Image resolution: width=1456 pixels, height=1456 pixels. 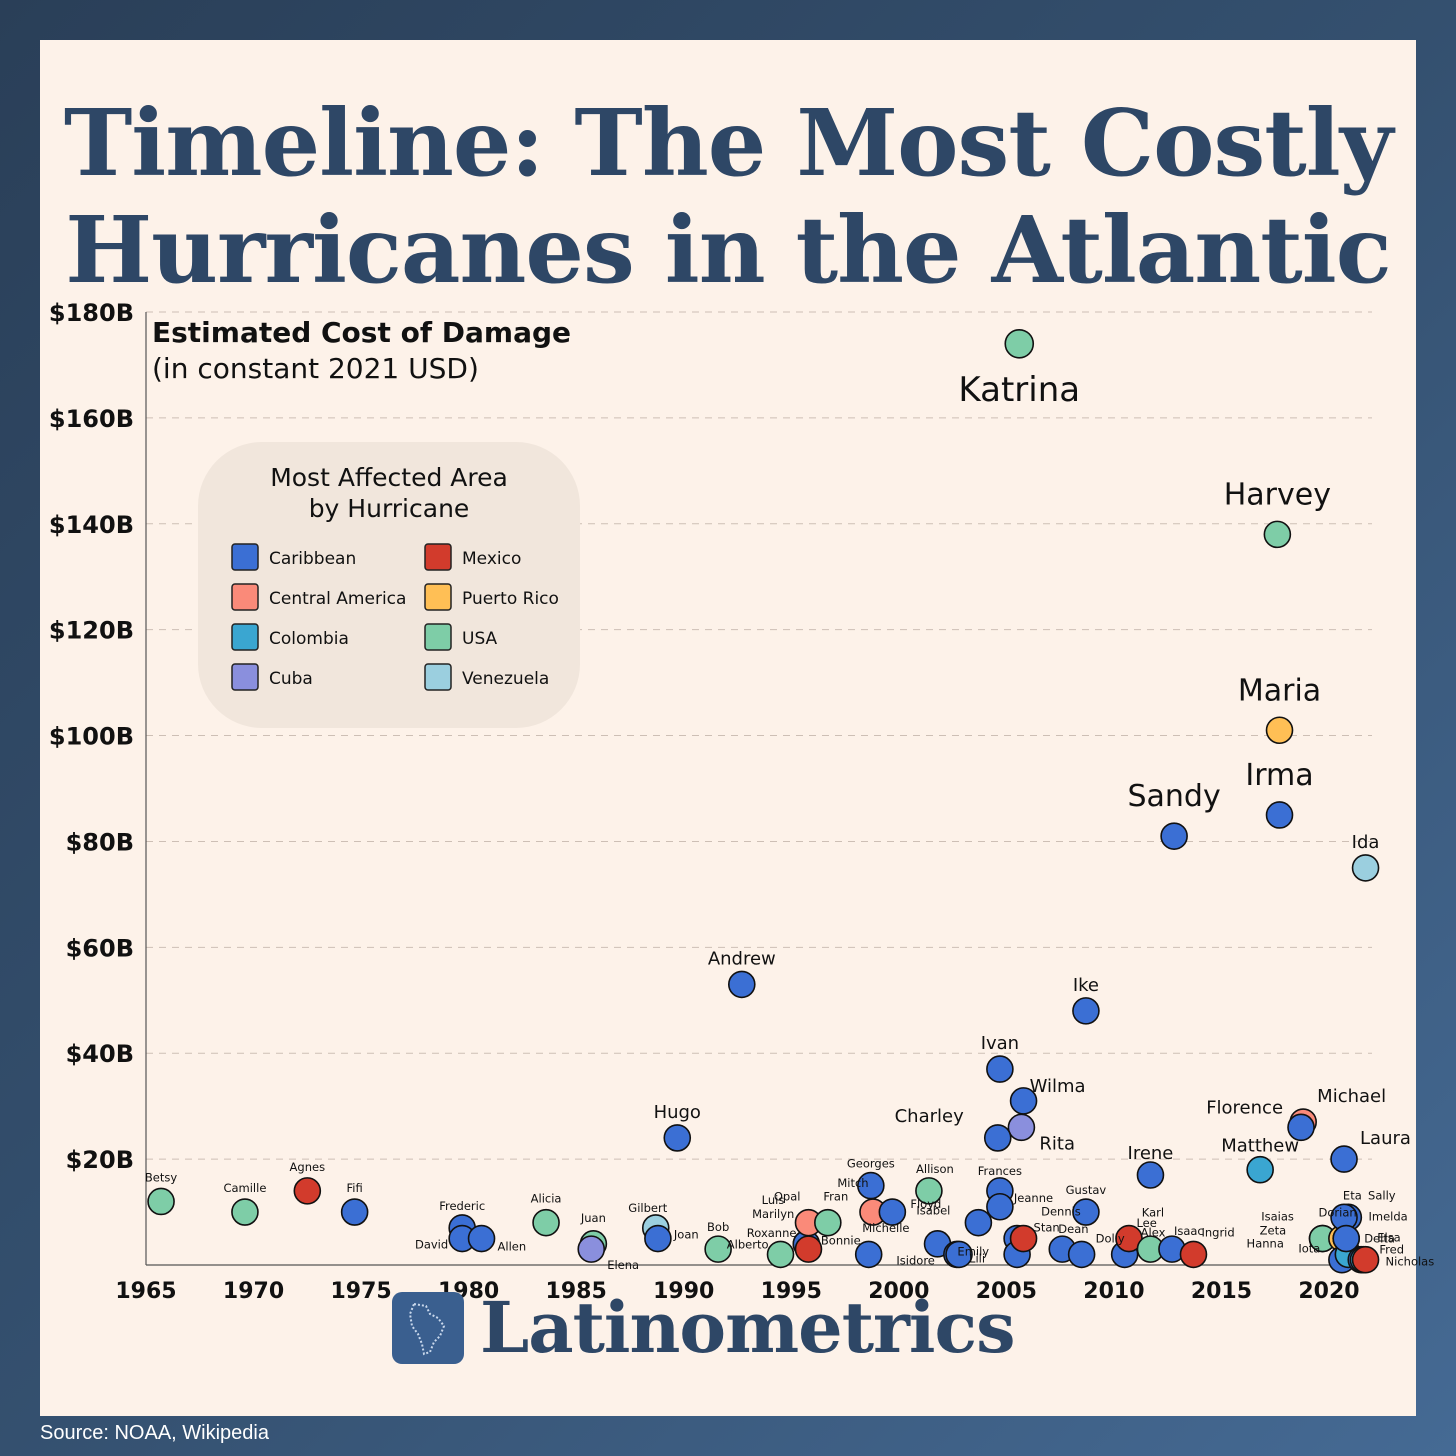 I want to click on point-label: Imelda, so click(x=1388, y=1217).